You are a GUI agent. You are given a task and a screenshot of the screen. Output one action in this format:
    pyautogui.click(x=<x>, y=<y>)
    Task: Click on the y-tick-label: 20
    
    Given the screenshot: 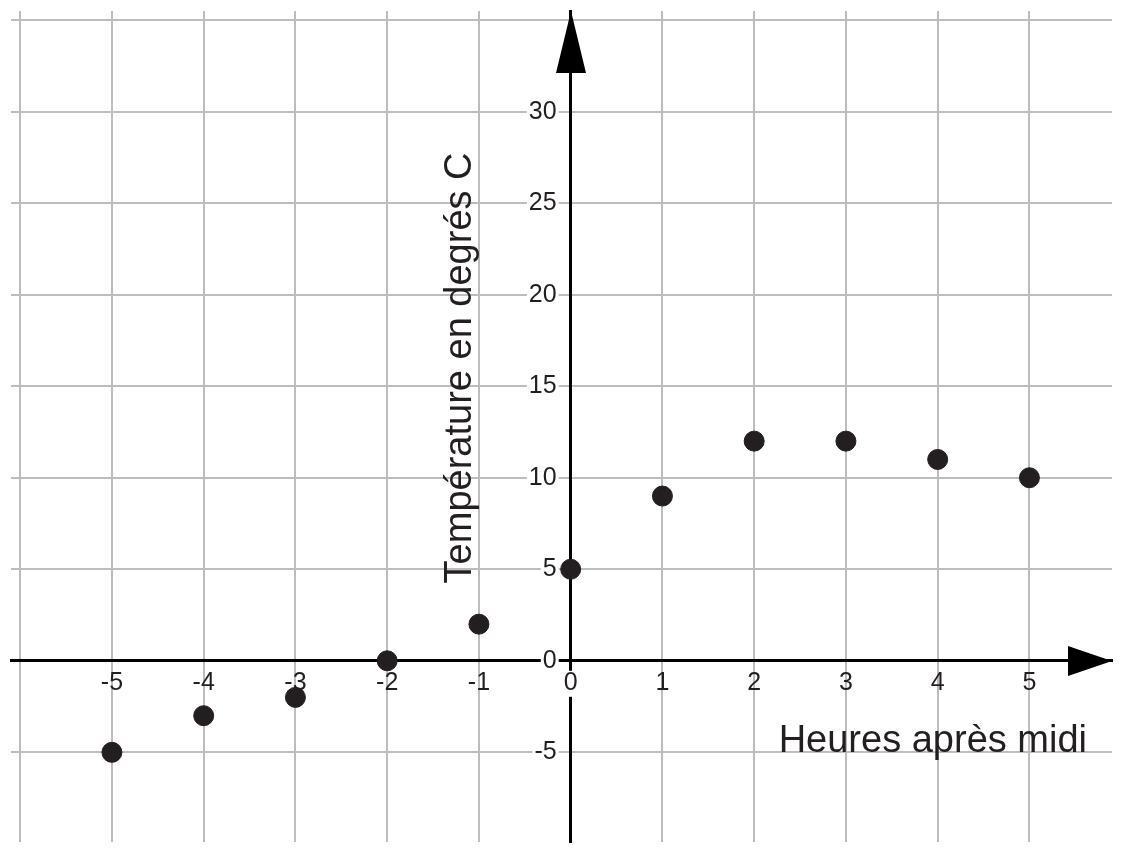 What is the action you would take?
    pyautogui.click(x=542, y=292)
    